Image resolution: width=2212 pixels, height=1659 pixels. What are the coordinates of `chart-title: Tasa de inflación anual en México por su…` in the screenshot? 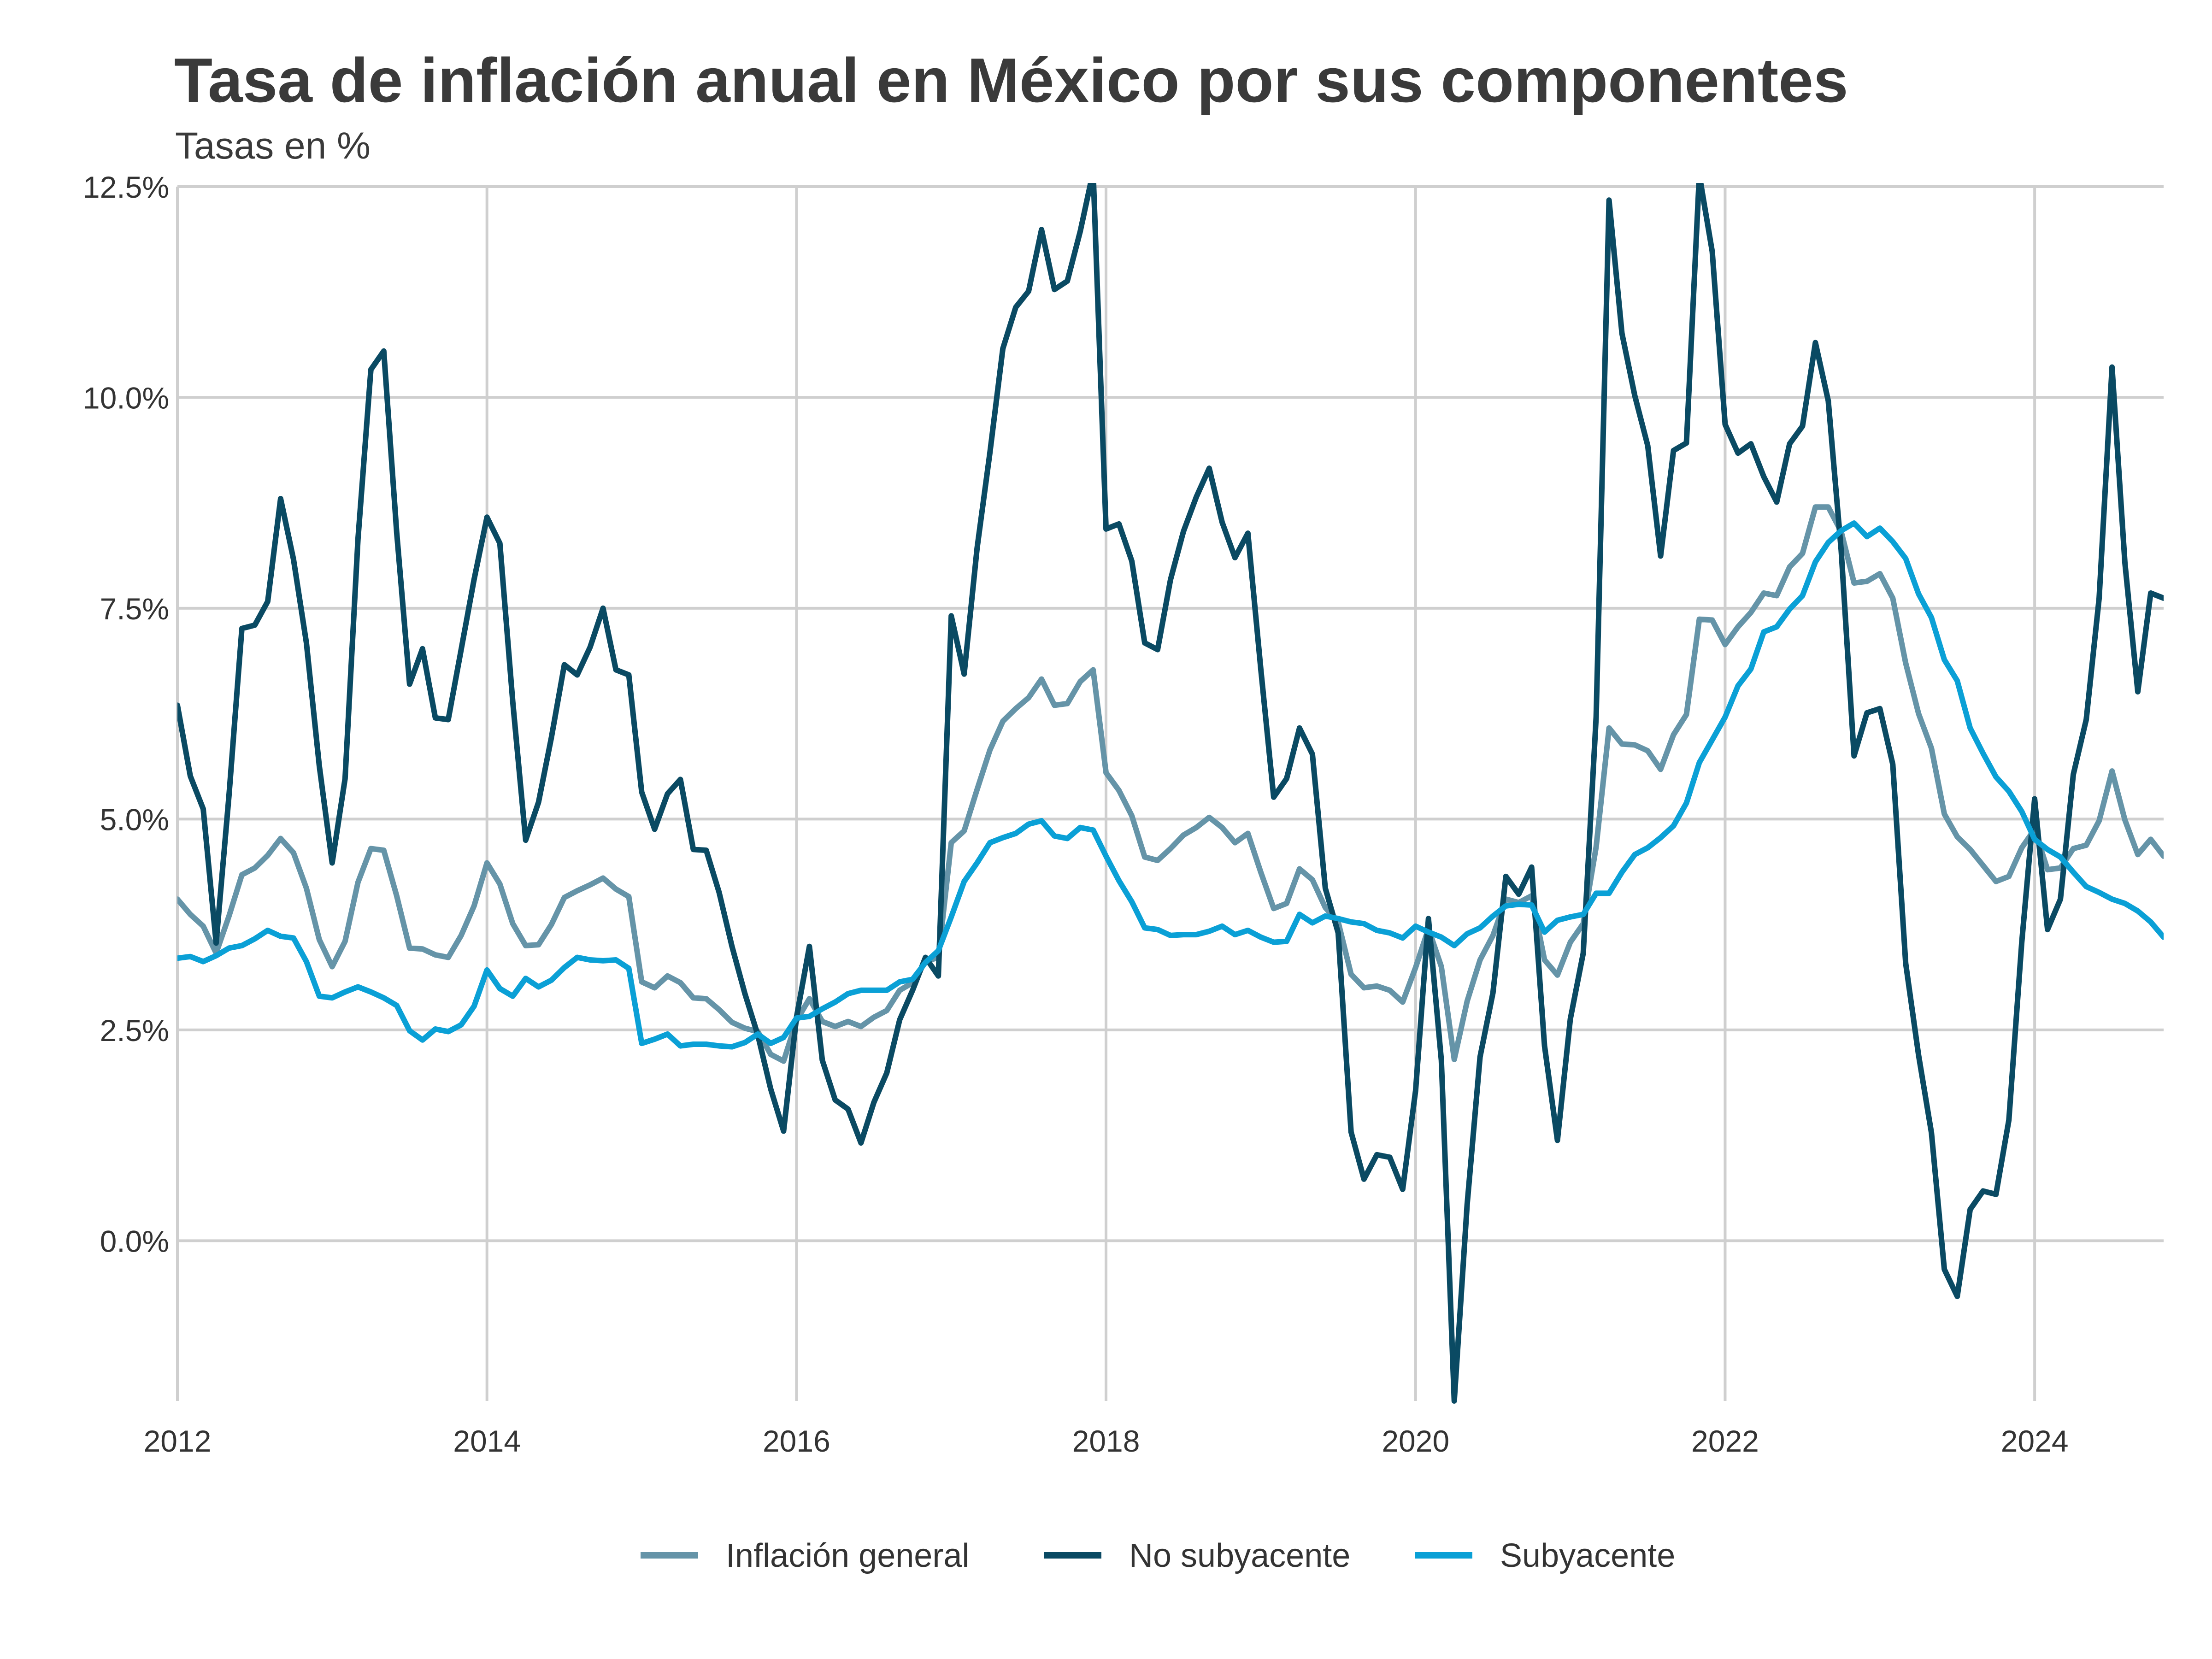 It's located at (1011, 80).